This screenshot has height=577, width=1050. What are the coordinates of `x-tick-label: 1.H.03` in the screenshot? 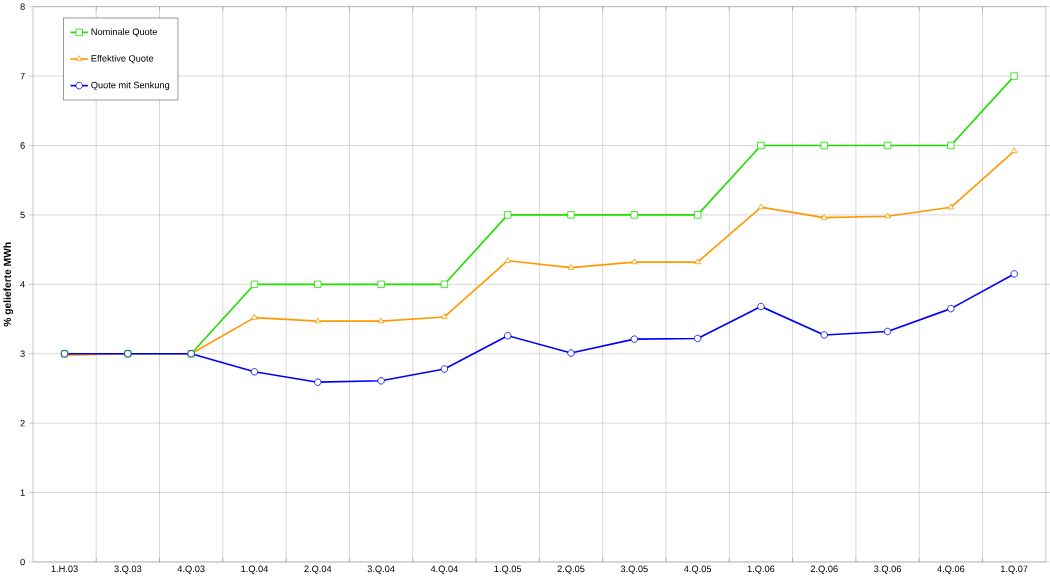 It's located at (64, 569).